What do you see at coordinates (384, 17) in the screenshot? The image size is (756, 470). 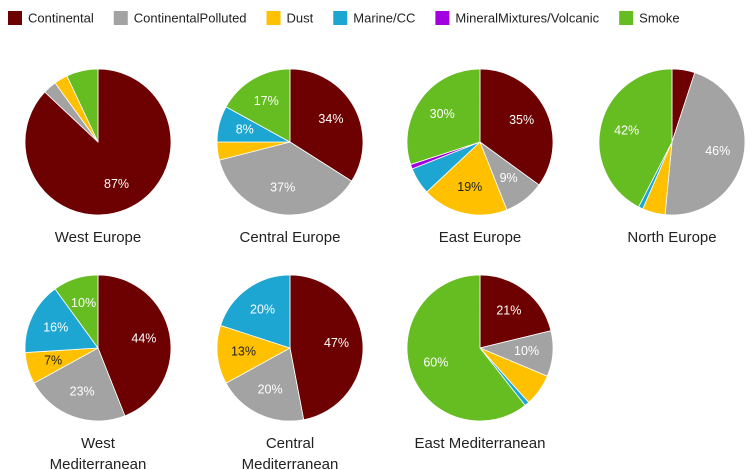 I see `legend-label: Marine/CC` at bounding box center [384, 17].